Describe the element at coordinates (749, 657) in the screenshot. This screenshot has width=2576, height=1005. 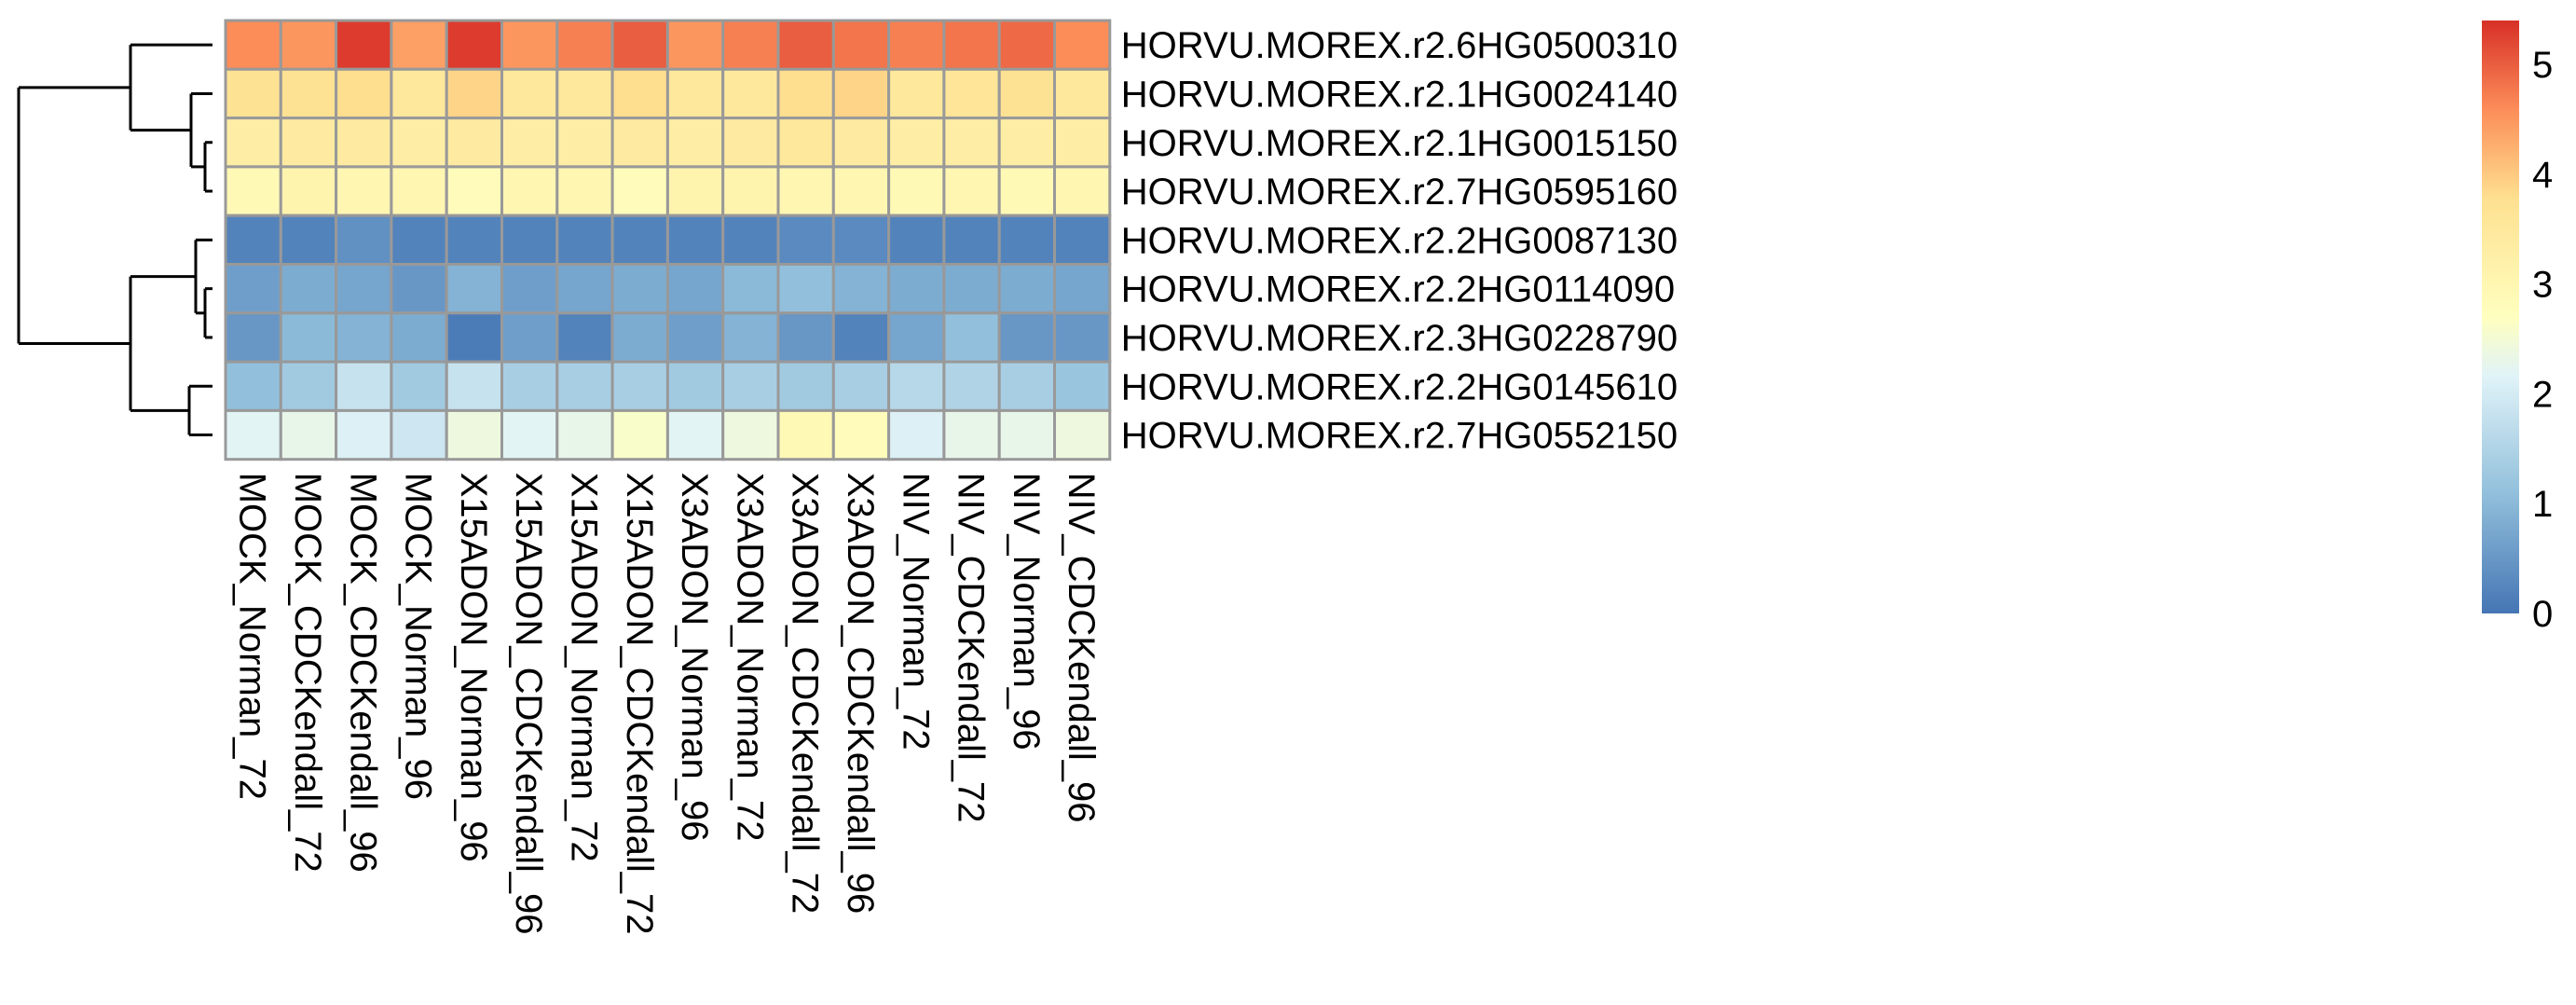
I see `column-label: X3ADON_Norman_72` at that location.